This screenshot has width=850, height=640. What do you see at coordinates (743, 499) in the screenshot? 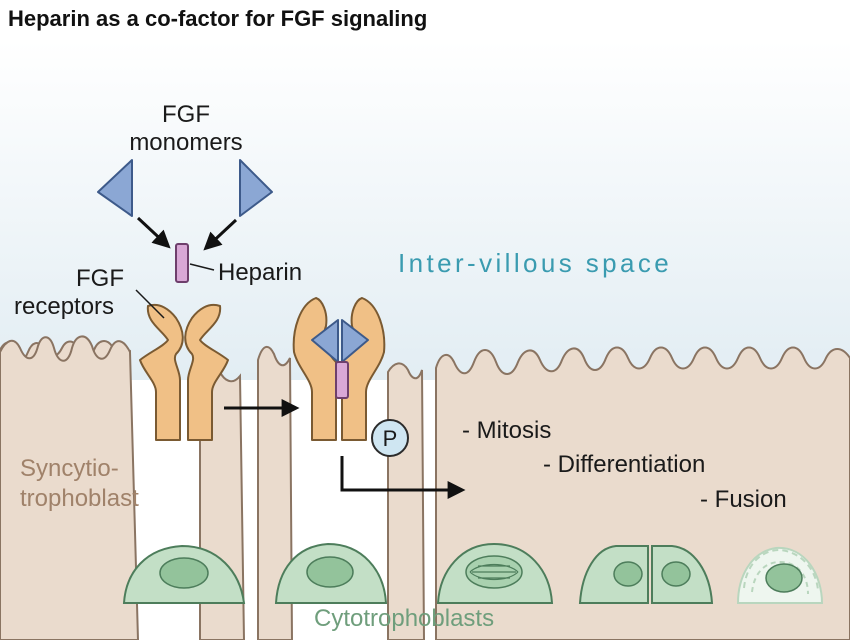
I see `outcome-fusion: - Fusion` at bounding box center [743, 499].